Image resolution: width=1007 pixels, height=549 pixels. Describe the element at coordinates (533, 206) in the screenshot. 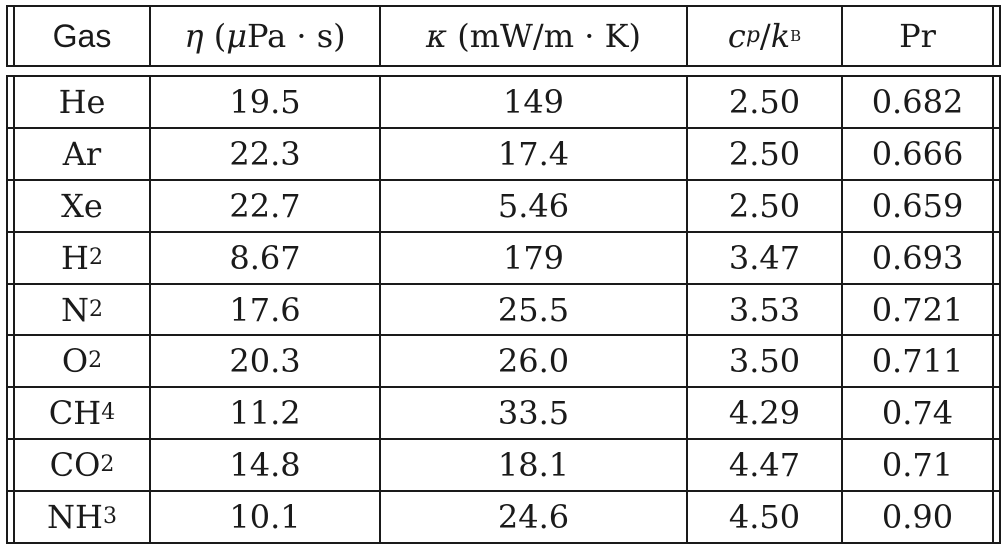

I see `cell-thermal-conductivity: 5.46` at that location.